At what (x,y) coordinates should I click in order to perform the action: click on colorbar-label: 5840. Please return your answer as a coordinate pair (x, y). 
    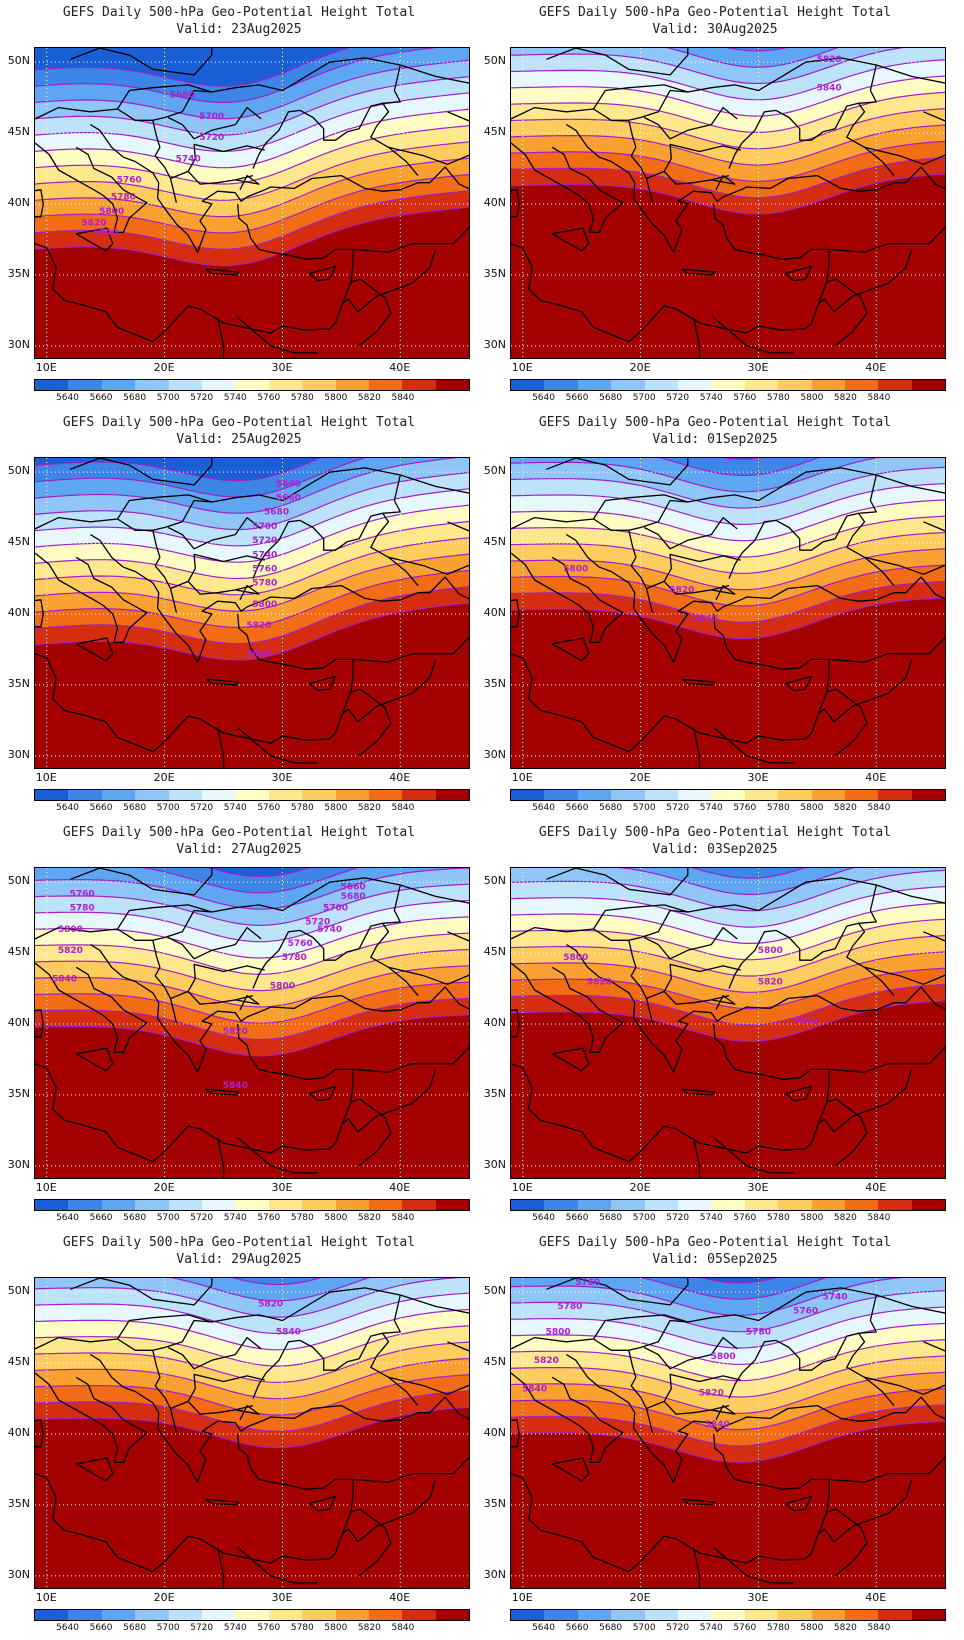
    Looking at the image, I should click on (879, 808).